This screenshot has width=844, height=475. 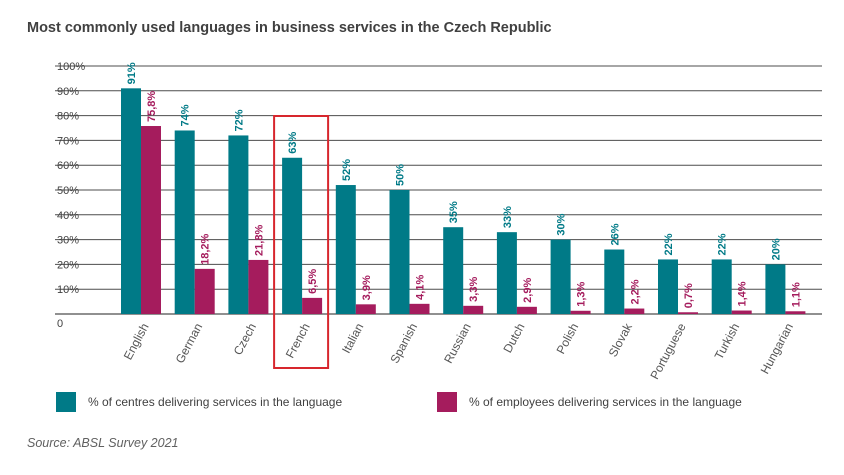 I want to click on data-label-centres-dutch: 33%, so click(x=508, y=217).